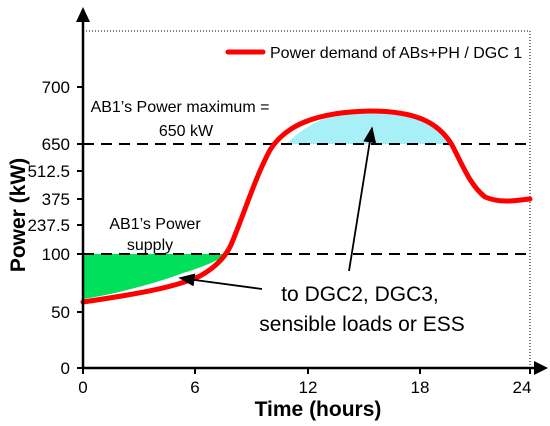 The height and width of the screenshot is (426, 550). What do you see at coordinates (361, 324) in the screenshot?
I see `destination-annotation-line2: sensible loads or ESS` at bounding box center [361, 324].